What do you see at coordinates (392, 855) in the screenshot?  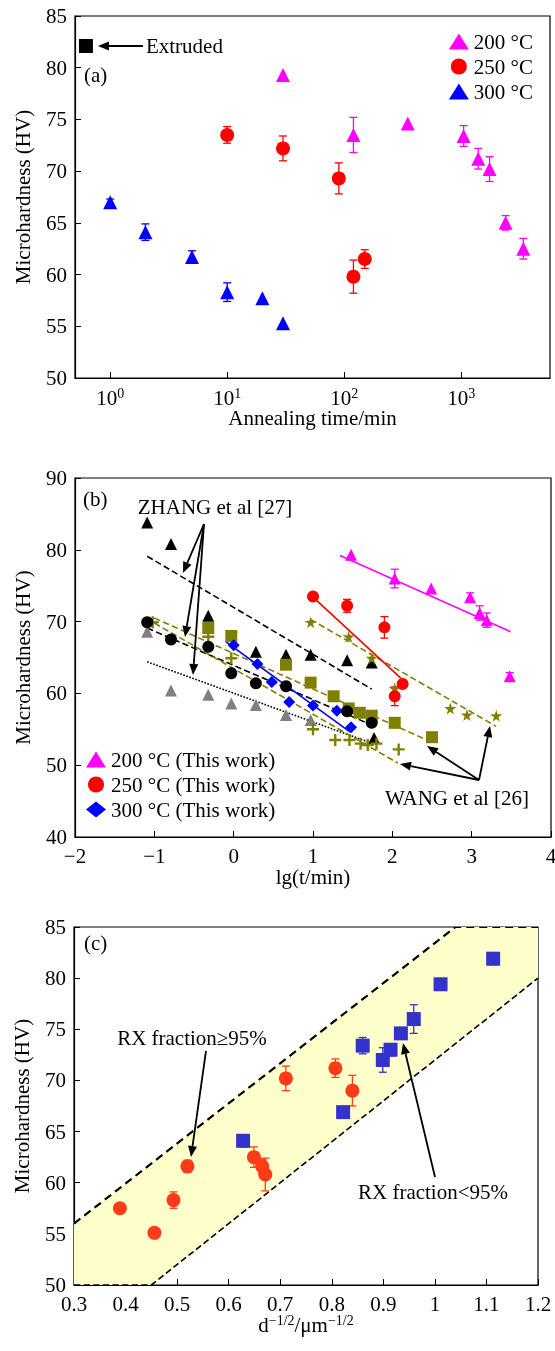 I see `x-tick-label: 2` at bounding box center [392, 855].